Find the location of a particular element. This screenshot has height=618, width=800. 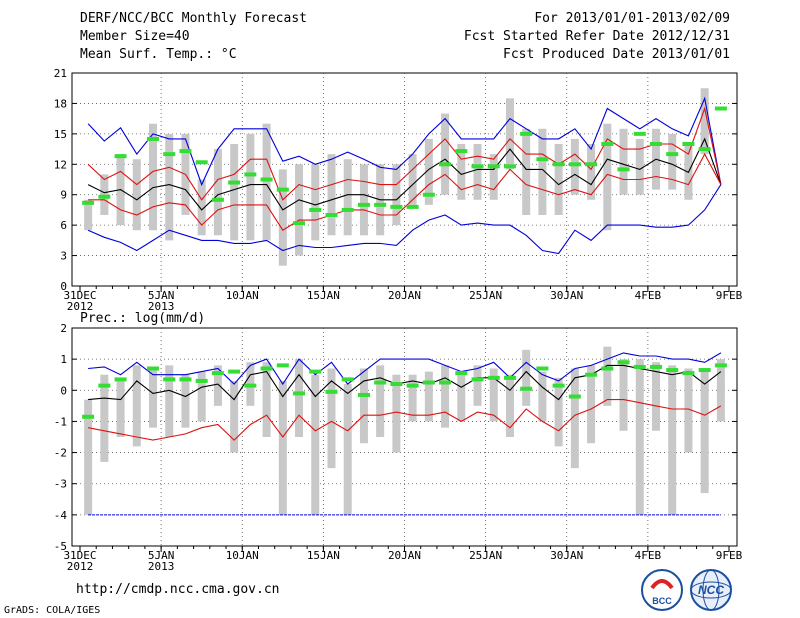

temp-xtick-sublabel: 2012 is located at coordinates (80, 306).